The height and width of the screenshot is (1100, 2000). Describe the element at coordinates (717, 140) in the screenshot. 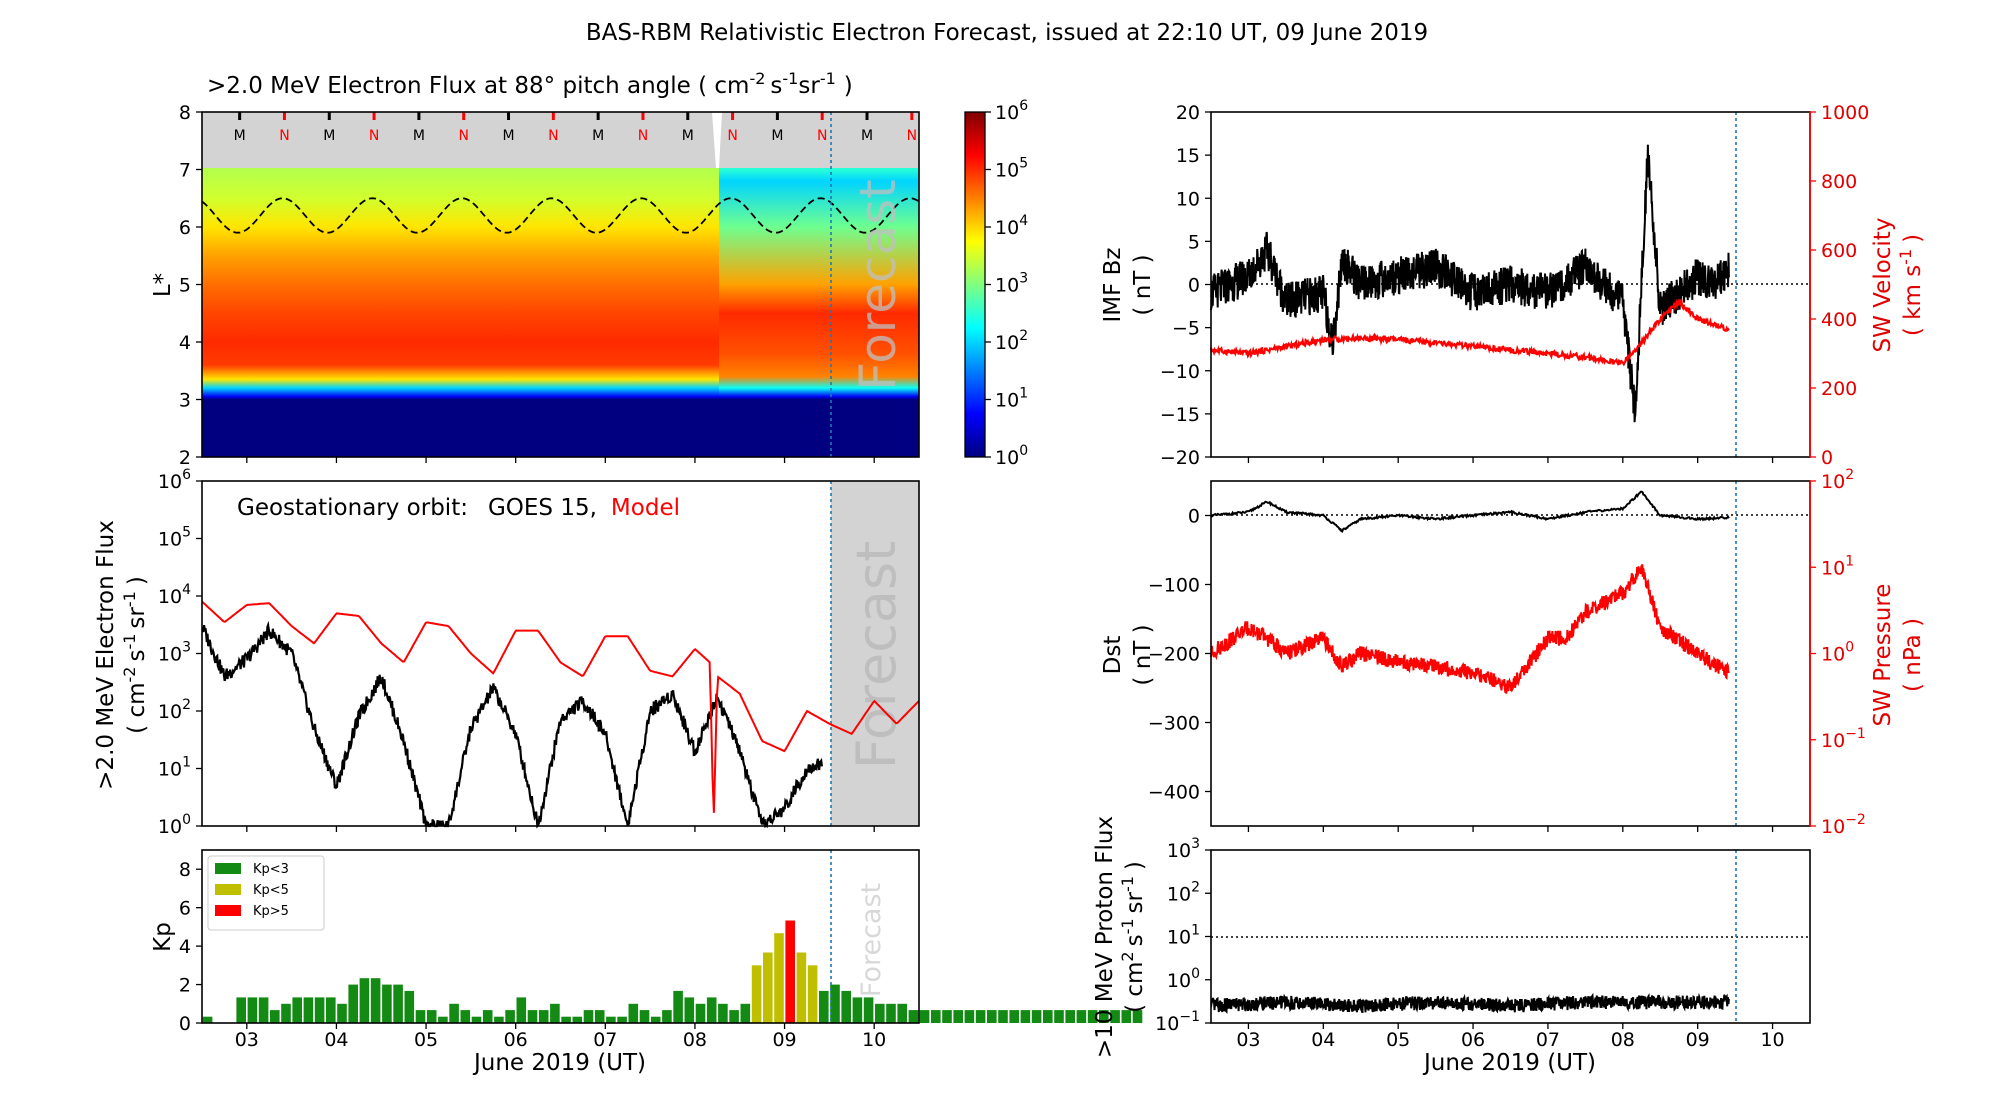

I see `storm-boundary-notch` at that location.